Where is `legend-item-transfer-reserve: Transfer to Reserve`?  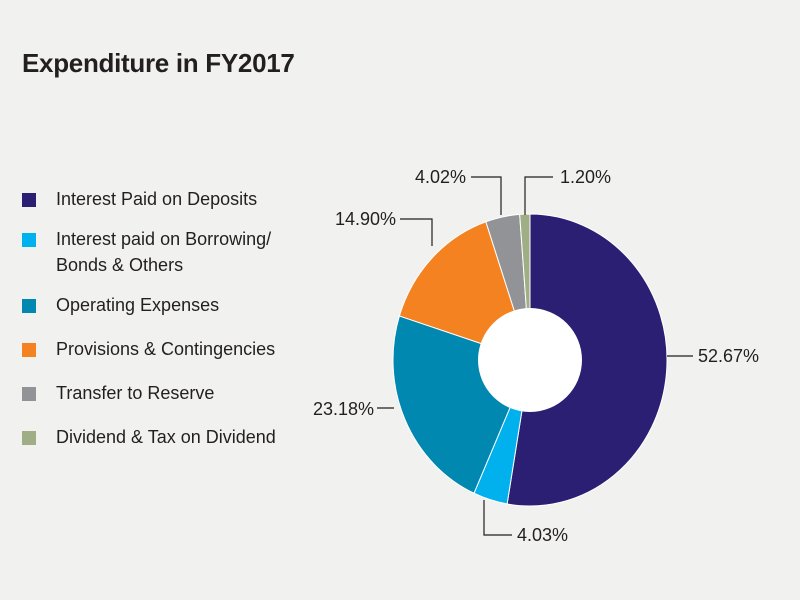 legend-item-transfer-reserve: Transfer to Reserve is located at coordinates (172, 393).